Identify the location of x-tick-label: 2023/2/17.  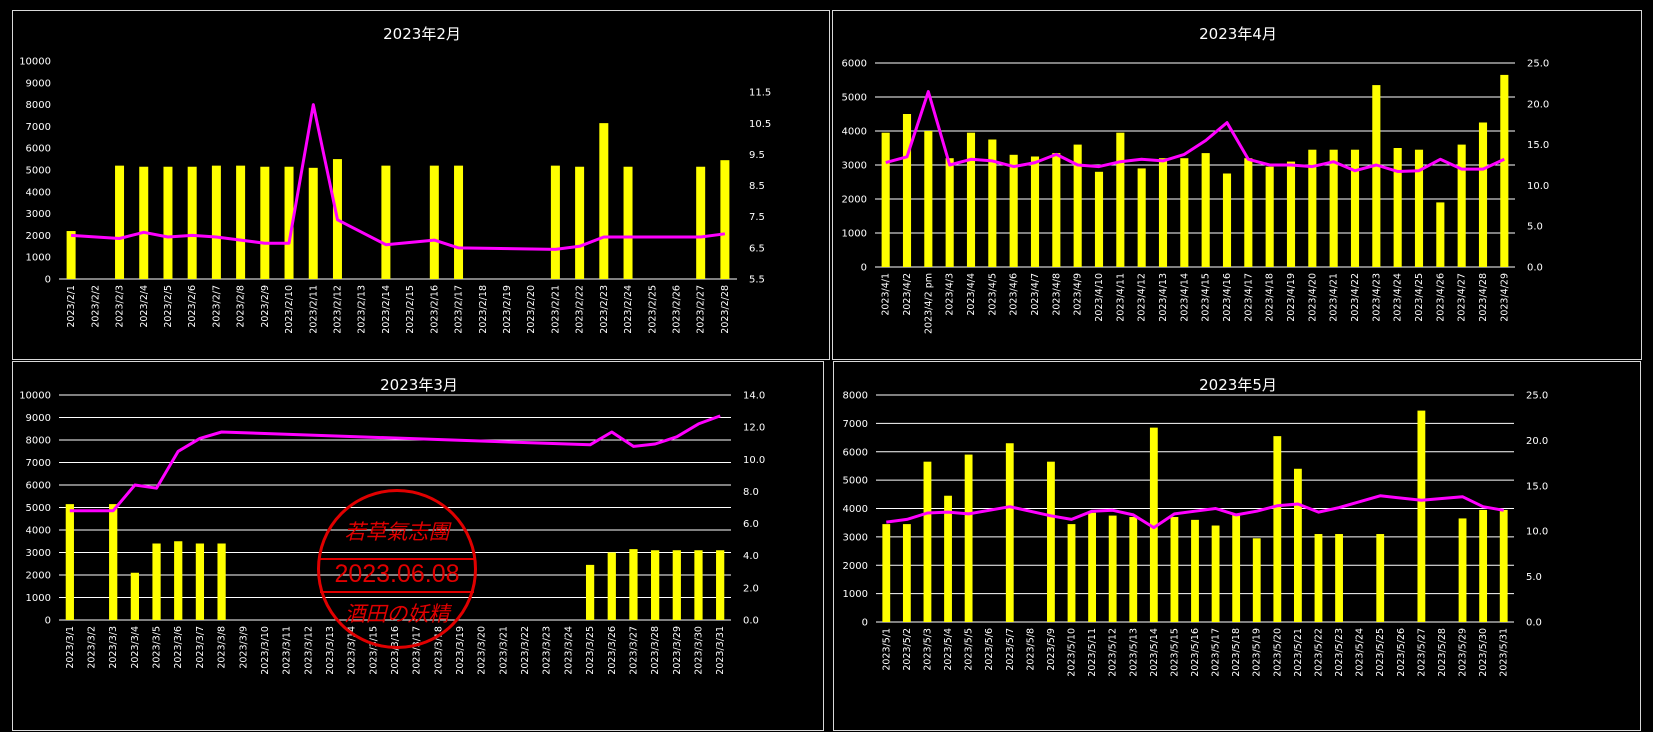
(459, 309).